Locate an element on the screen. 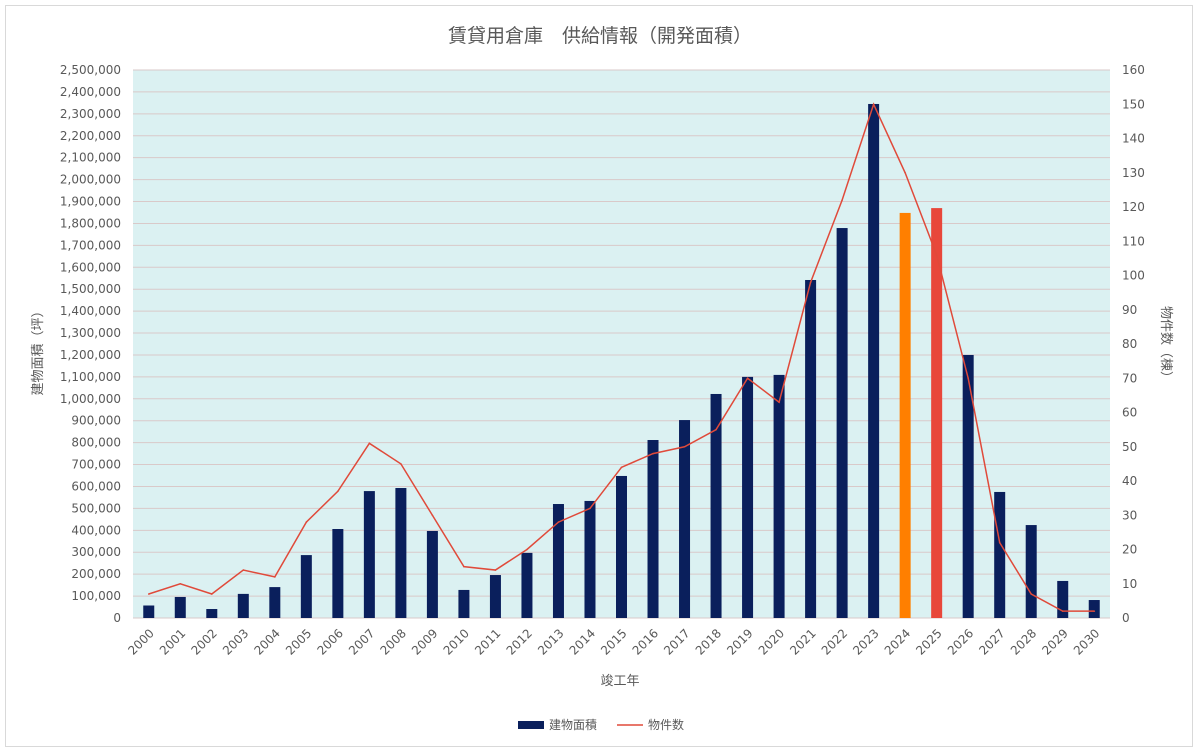  x-tick-label: 2026 is located at coordinates (960, 641).